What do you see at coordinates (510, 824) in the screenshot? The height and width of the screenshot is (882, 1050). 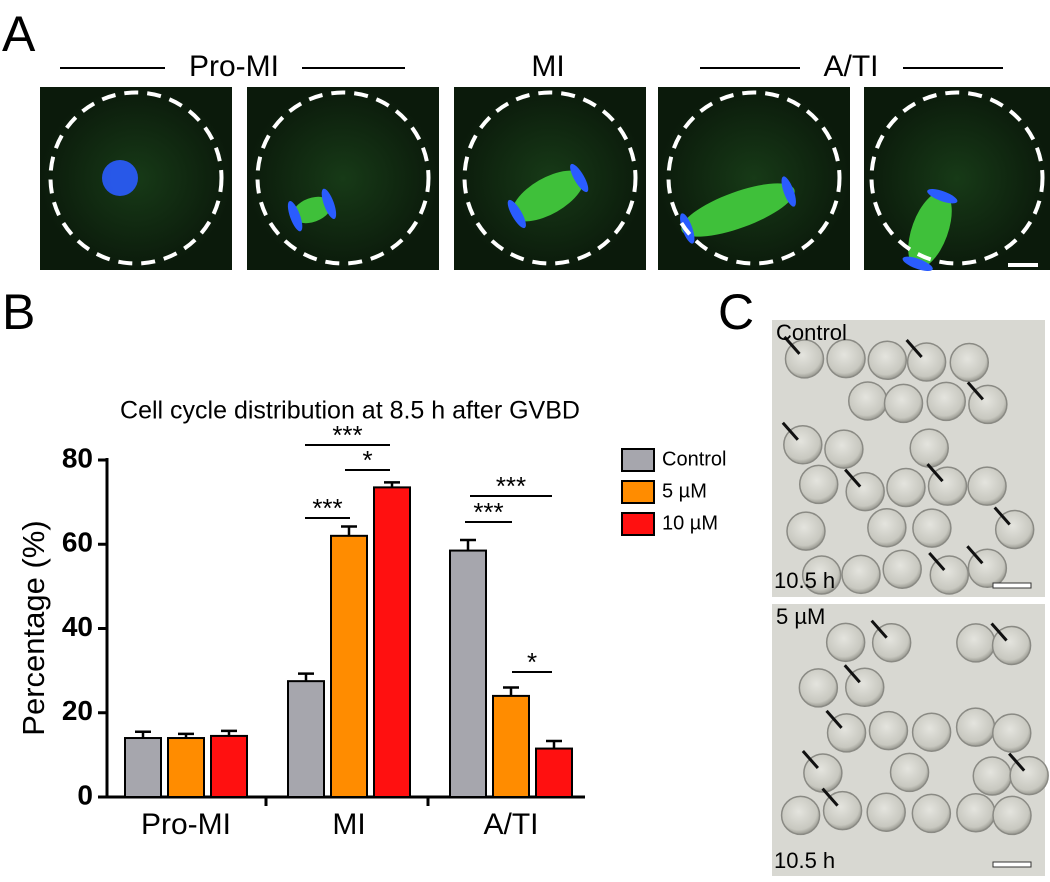 I see `x-tick-label: A/TI` at bounding box center [510, 824].